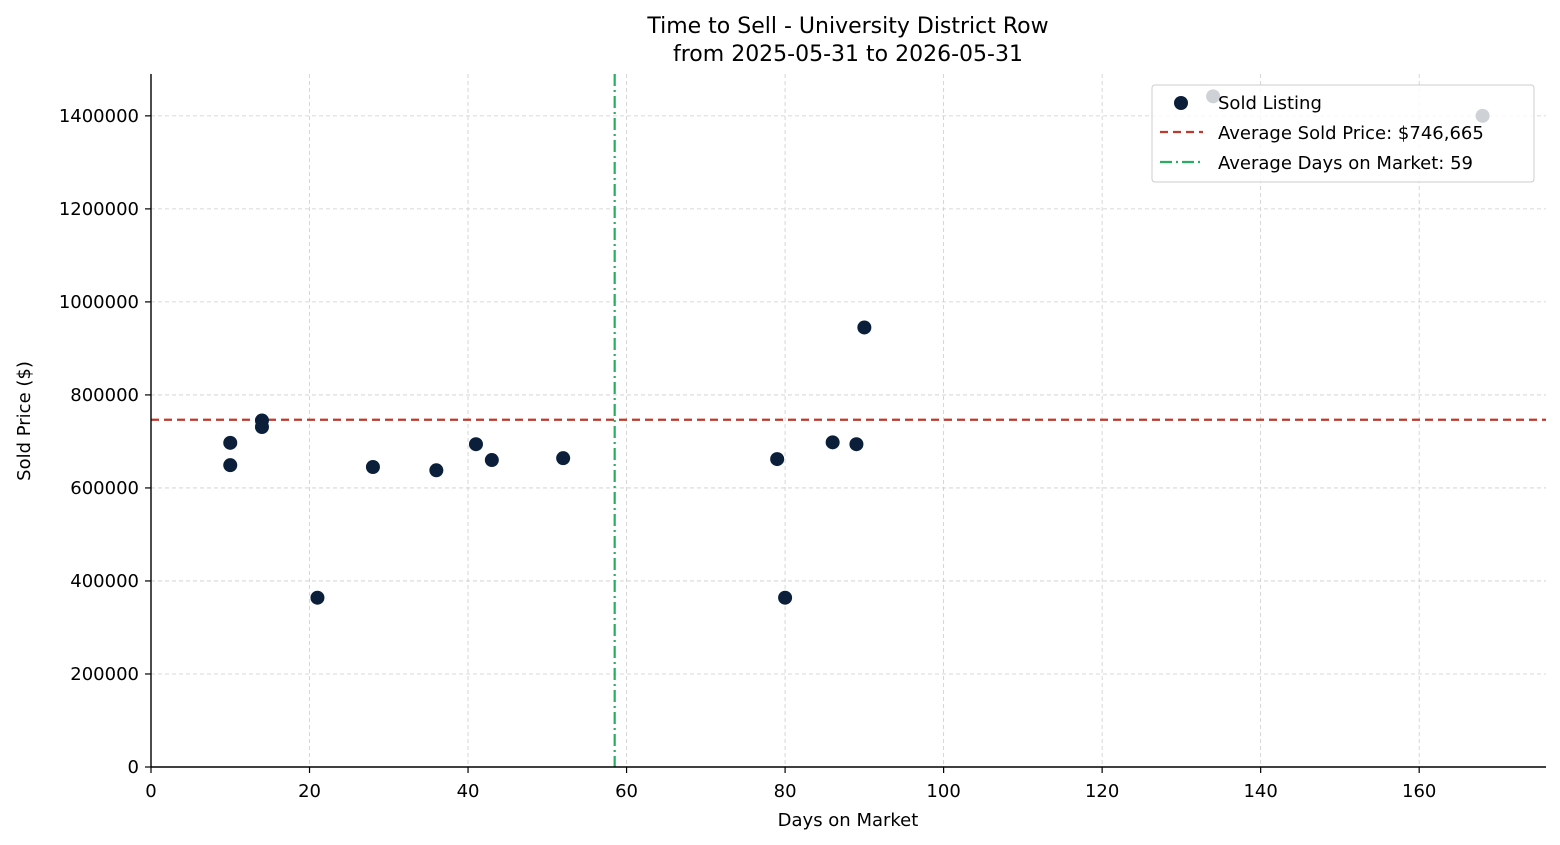  Describe the element at coordinates (104, 674) in the screenshot. I see `y-tick-label: 200000` at that location.